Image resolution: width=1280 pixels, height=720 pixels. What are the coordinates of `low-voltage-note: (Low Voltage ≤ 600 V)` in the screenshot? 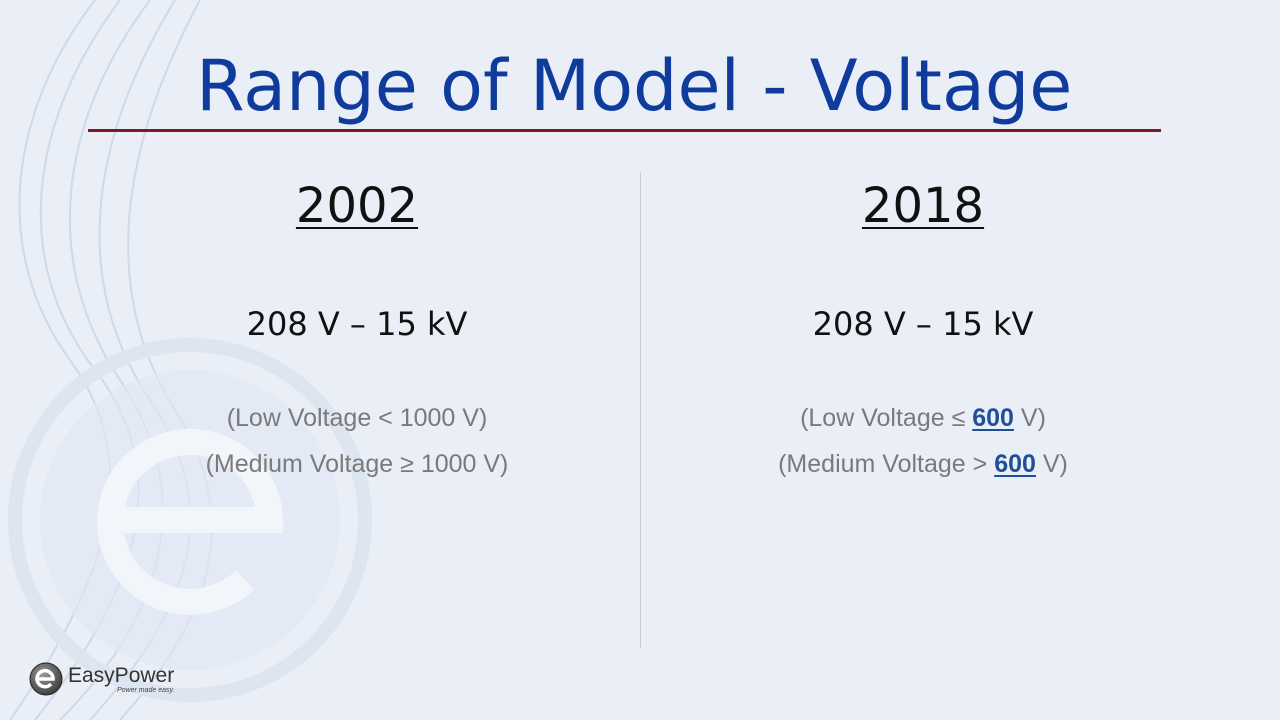 It's located at (923, 418).